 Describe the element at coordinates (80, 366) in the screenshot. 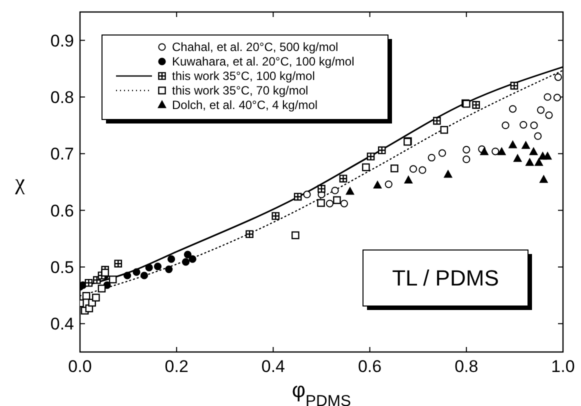

I see `x-tick-label: 0.0` at that location.